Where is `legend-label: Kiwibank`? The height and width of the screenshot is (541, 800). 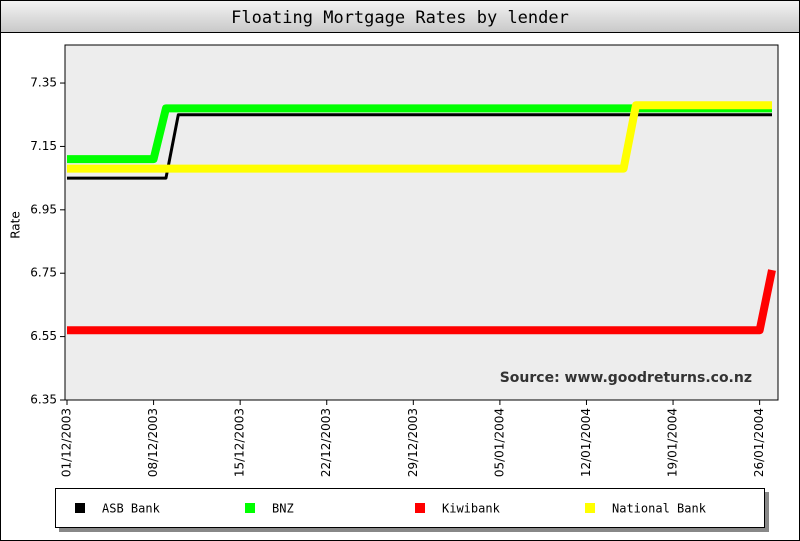
legend-label: Kiwibank is located at coordinates (471, 509).